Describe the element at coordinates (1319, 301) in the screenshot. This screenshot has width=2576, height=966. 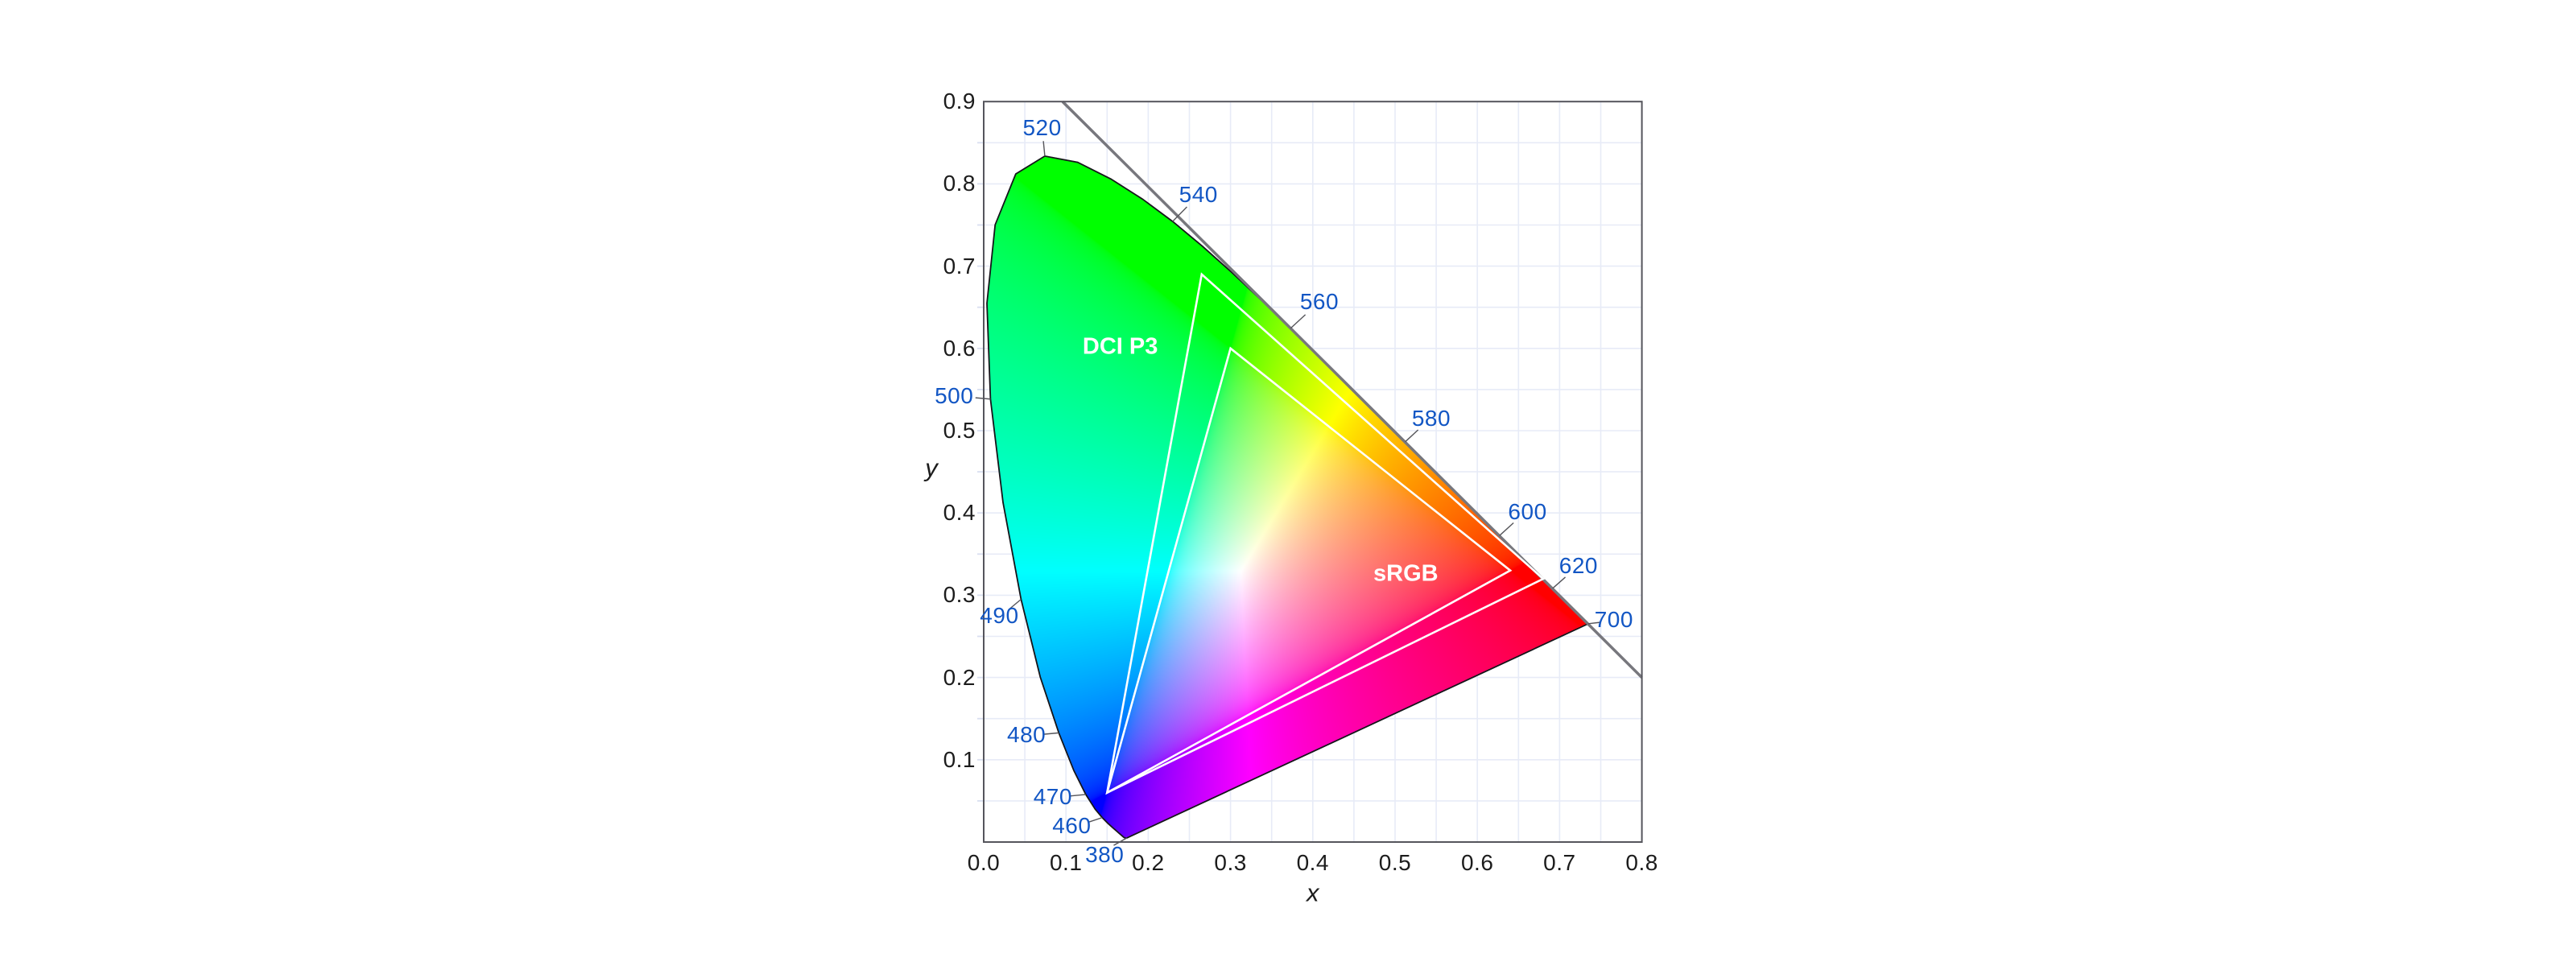
I see `wavelength-label-560: 560` at that location.